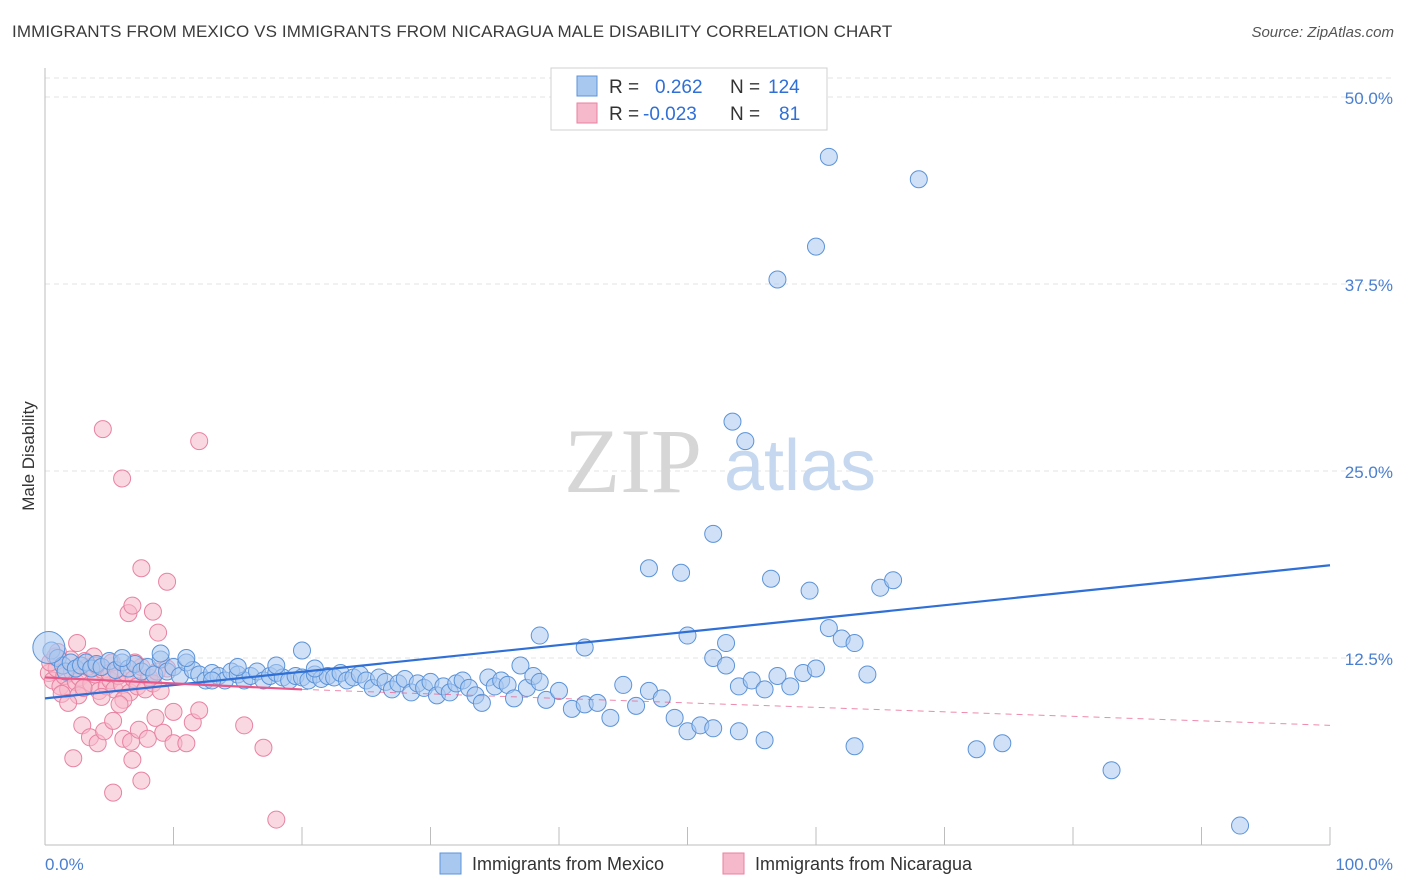  Describe the element at coordinates (587, 113) in the screenshot. I see `legend-swatch-nicaragua` at that location.